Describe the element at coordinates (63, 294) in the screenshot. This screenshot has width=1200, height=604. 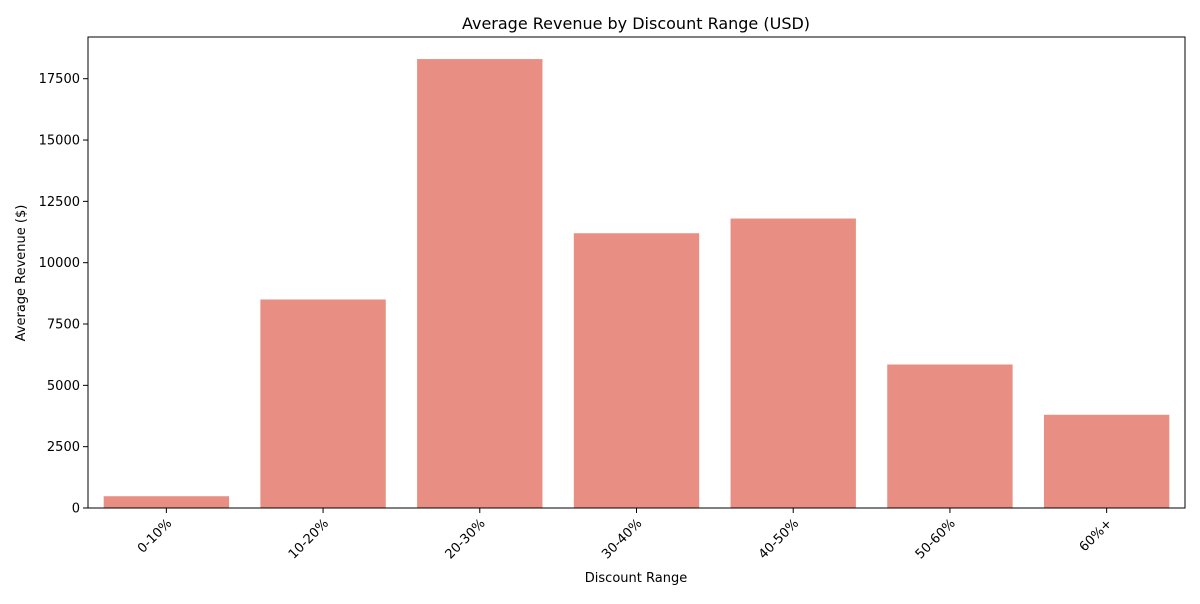
I see `y-axis-ticks: 0 2500 5000 7500 10000 12500 15000 17500` at that location.